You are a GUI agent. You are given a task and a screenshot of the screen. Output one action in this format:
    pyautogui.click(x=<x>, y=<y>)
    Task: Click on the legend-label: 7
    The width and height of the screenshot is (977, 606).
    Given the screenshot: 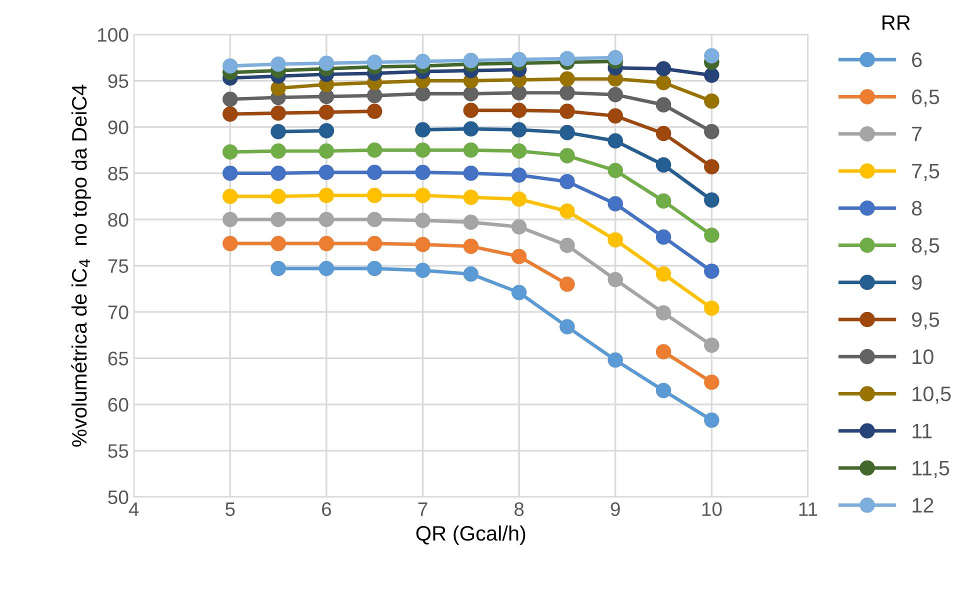 What is the action you would take?
    pyautogui.click(x=917, y=134)
    